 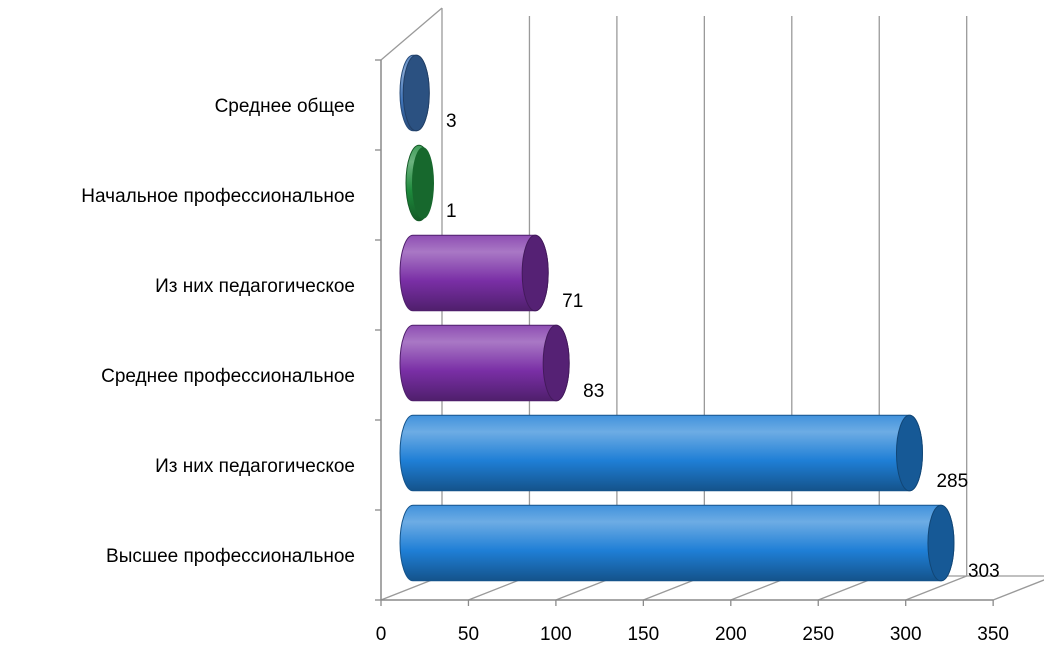 What do you see at coordinates (993, 634) in the screenshot?
I see `x-tick-label: 350` at bounding box center [993, 634].